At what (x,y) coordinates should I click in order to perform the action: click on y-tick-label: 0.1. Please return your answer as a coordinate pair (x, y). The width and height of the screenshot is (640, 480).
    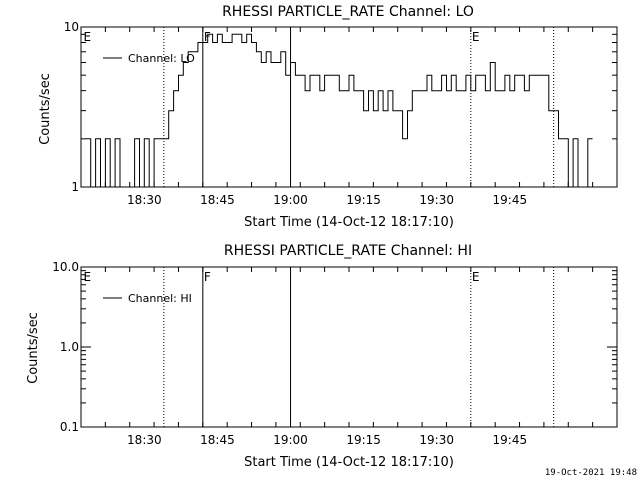
    Looking at the image, I should click on (69, 427).